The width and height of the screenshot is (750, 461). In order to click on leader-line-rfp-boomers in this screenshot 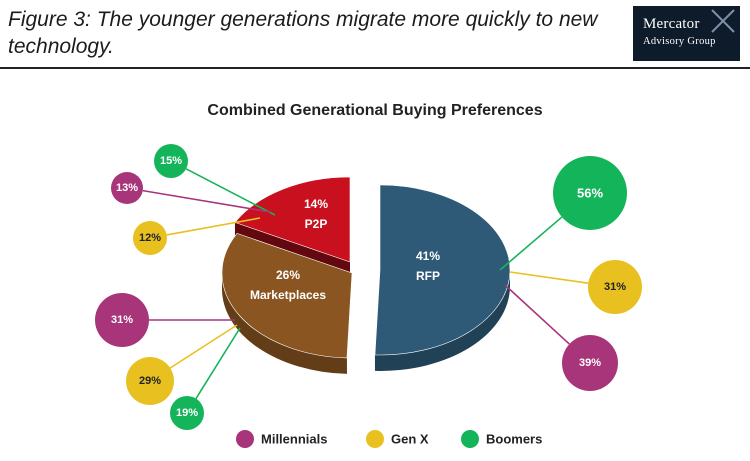, I will do `click(531, 243)`.